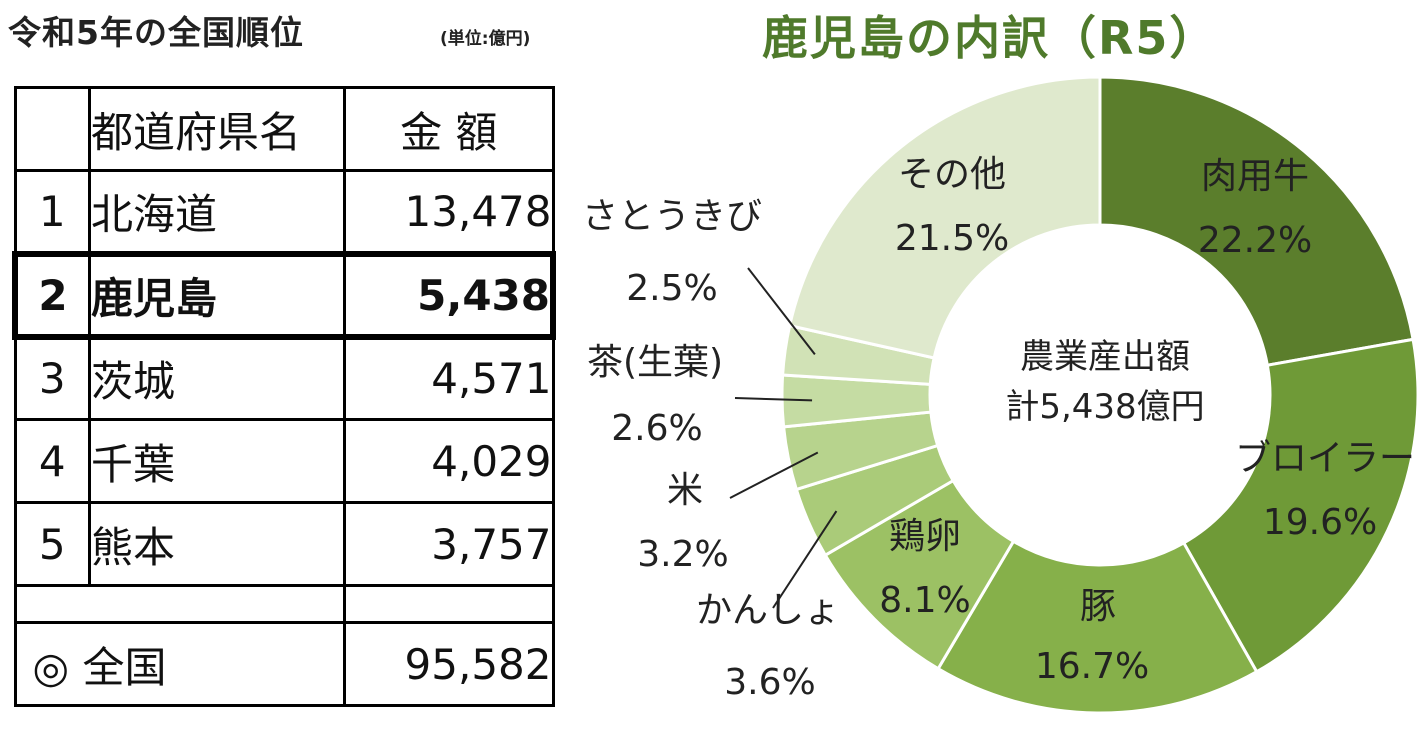  I want to click on header-no, so click(52, 129).